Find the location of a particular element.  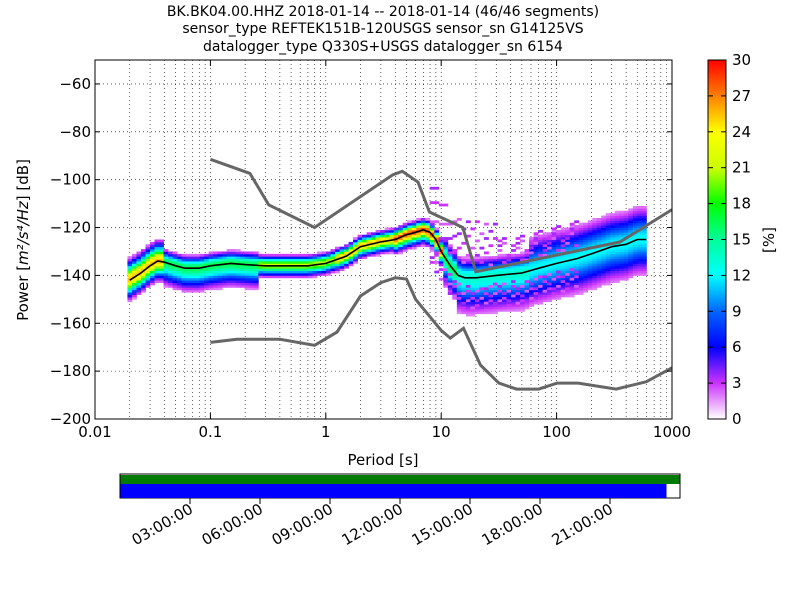

y-tick-label: −120 is located at coordinates (70, 228).